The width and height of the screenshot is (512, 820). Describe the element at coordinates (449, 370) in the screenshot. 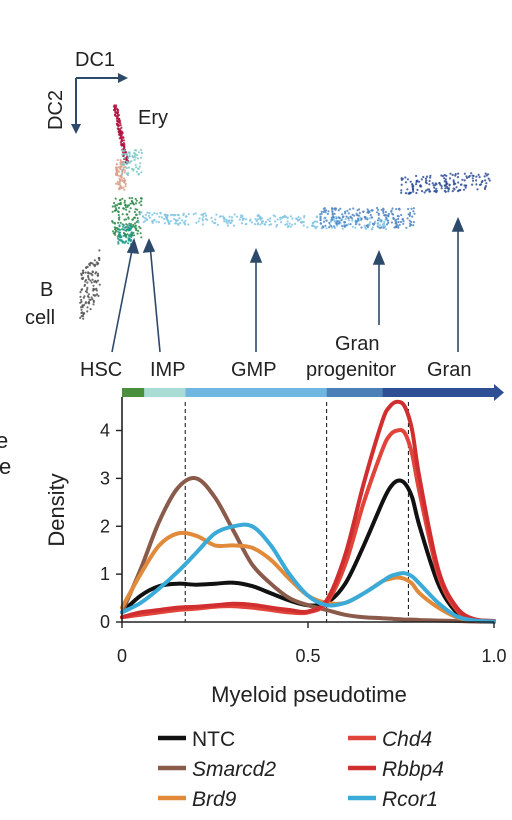

I see `gran-label: Gran` at that location.